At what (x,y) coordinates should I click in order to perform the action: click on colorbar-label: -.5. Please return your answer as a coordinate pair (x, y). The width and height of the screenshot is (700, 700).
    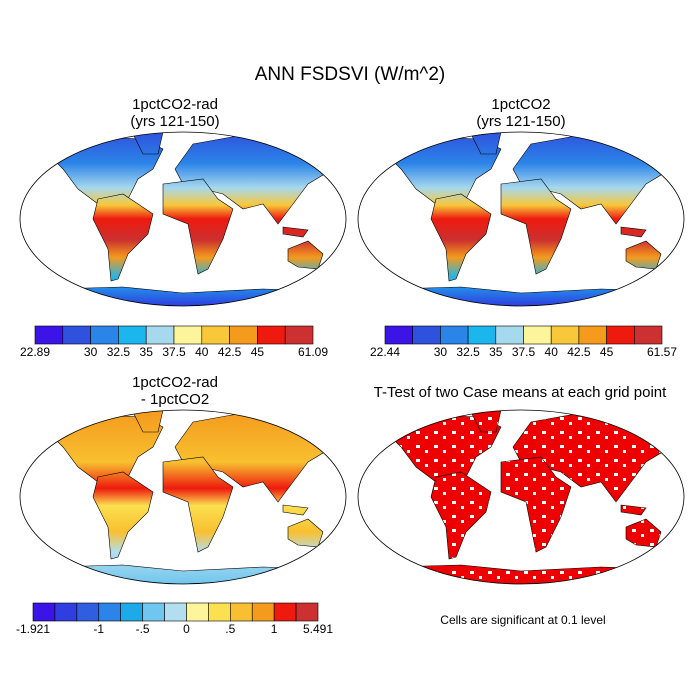
    Looking at the image, I should click on (143, 629).